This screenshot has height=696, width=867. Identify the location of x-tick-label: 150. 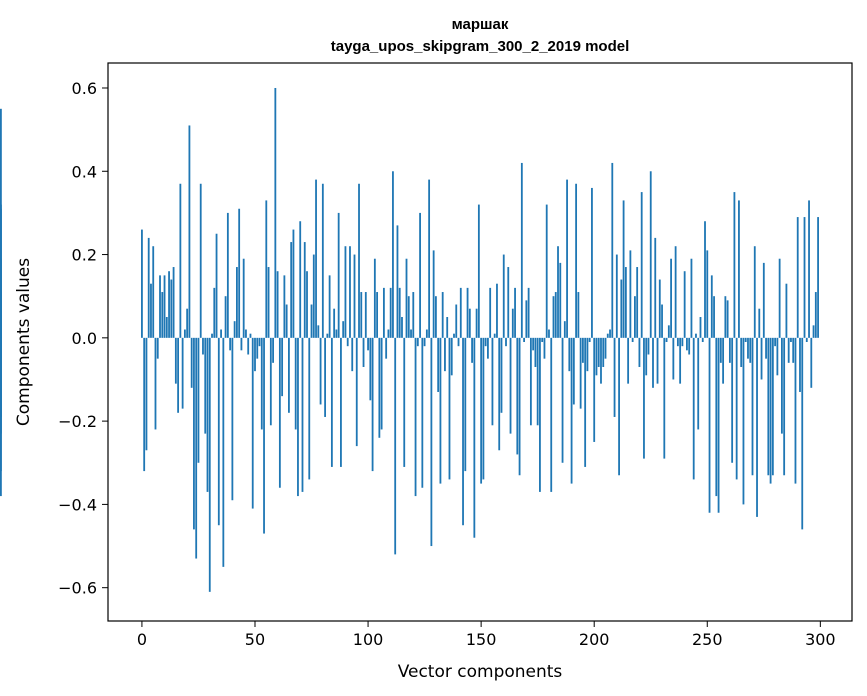
(481, 639).